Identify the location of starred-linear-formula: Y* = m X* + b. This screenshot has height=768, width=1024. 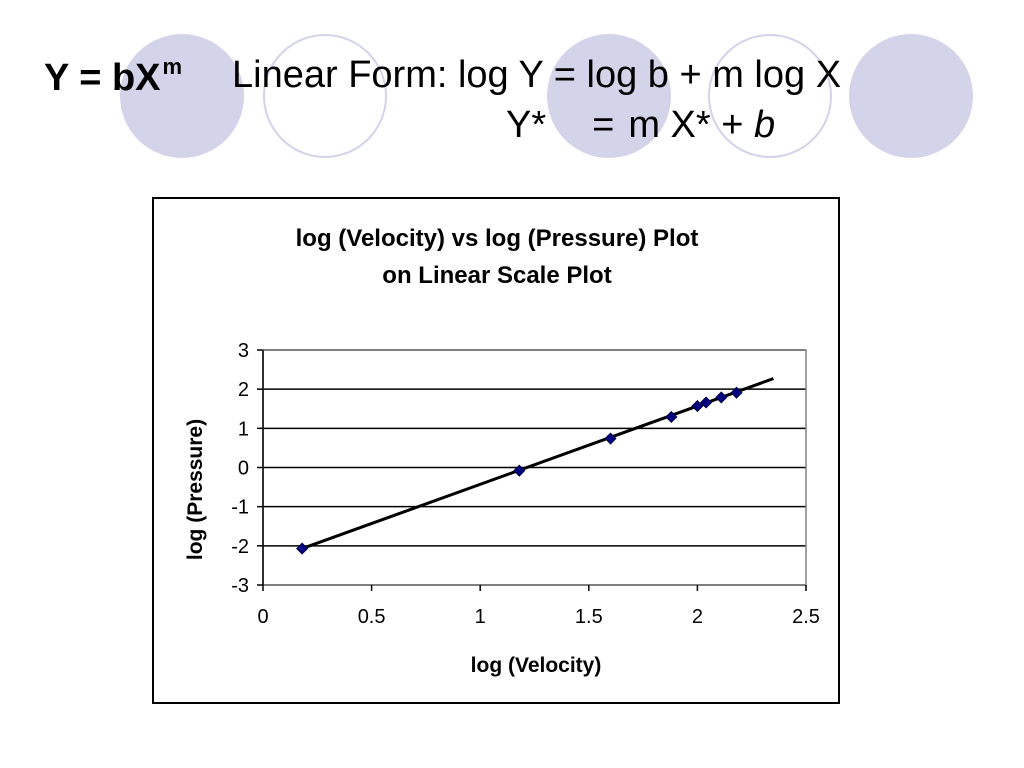
(640, 125).